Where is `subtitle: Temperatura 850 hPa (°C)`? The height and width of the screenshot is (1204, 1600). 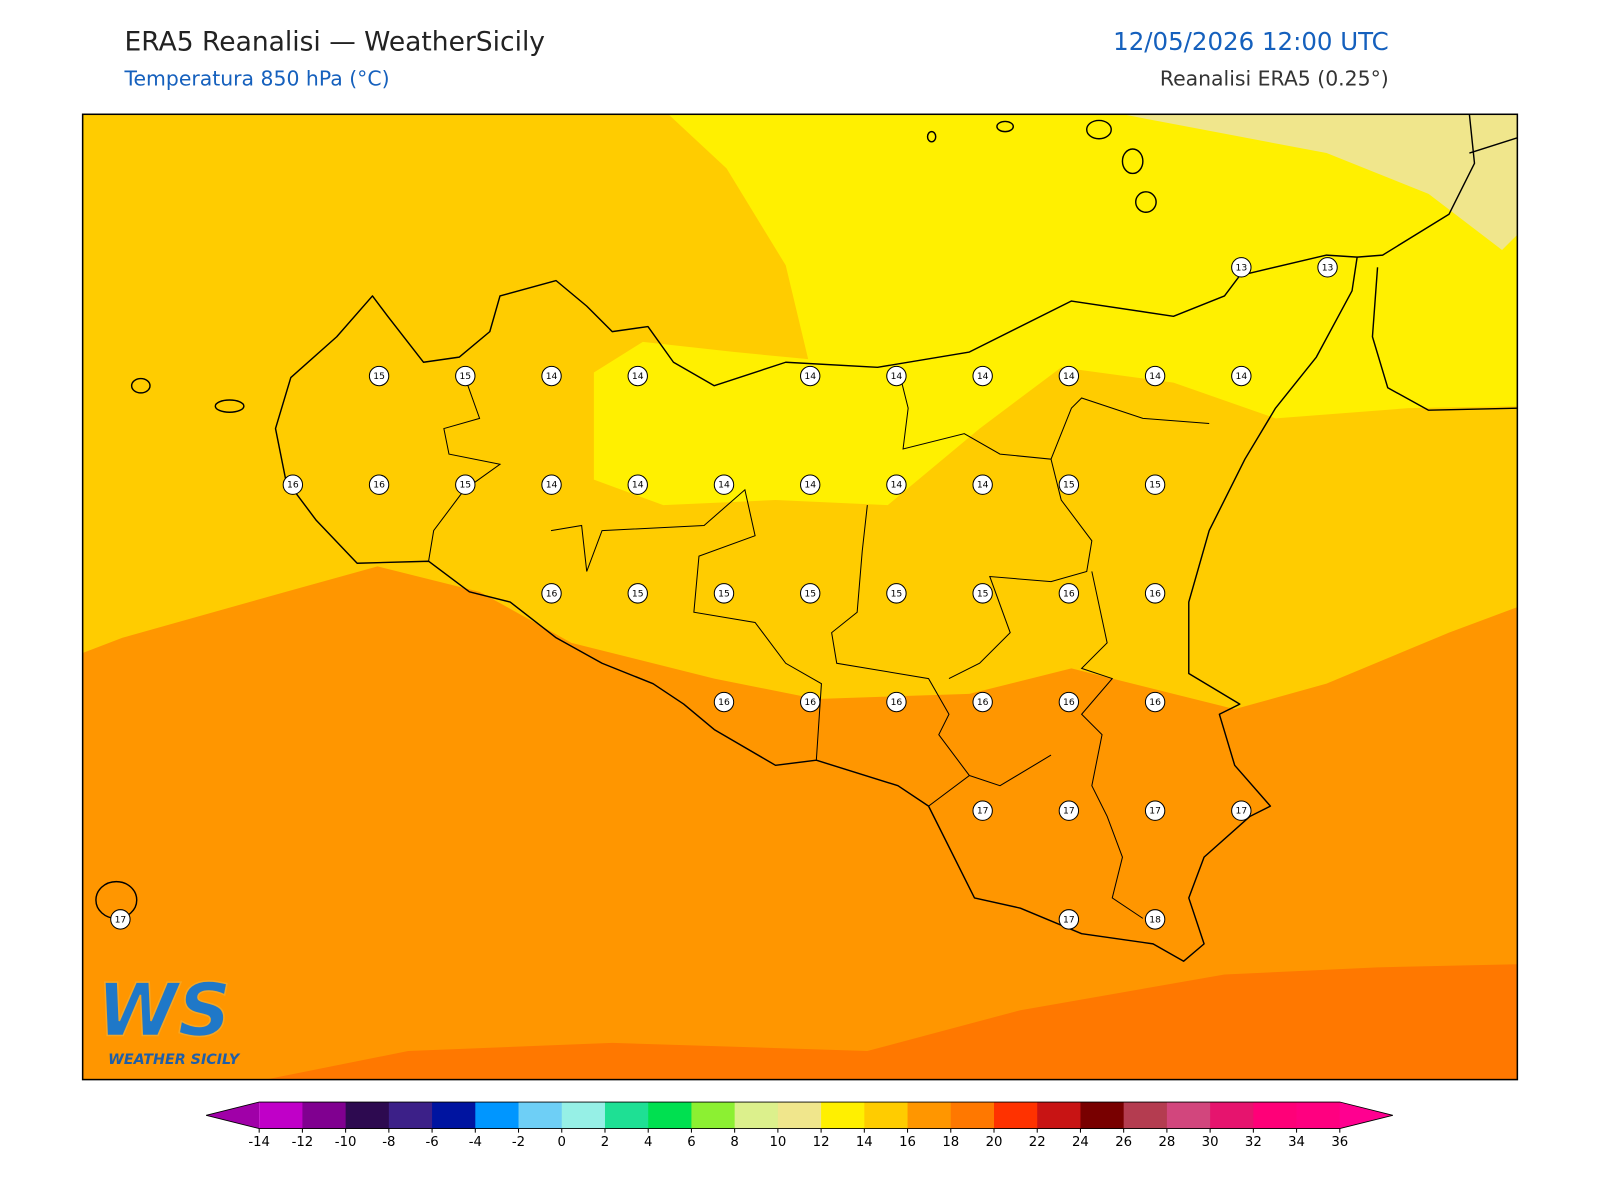 subtitle: Temperatura 850 hPa (°C) is located at coordinates (256, 79).